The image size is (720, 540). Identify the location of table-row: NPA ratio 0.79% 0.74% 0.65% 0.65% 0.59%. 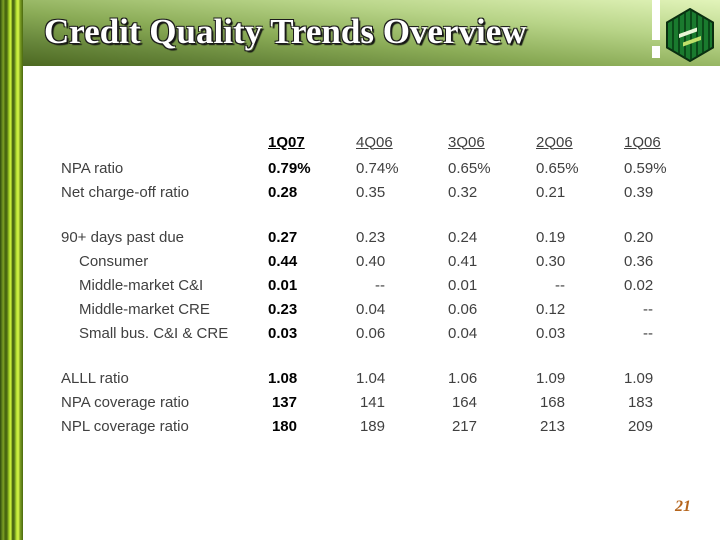
(376, 168).